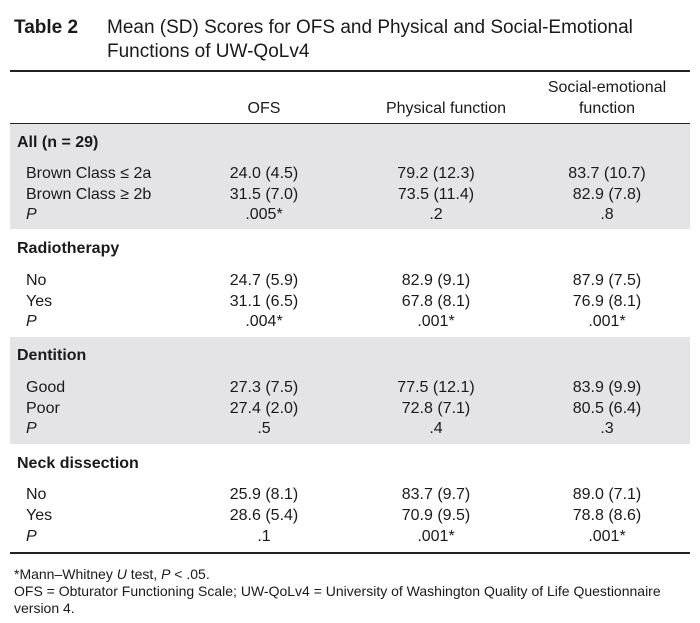 The height and width of the screenshot is (623, 700). What do you see at coordinates (607, 387) in the screenshot?
I see `social-value: 83.9 (9.9)` at bounding box center [607, 387].